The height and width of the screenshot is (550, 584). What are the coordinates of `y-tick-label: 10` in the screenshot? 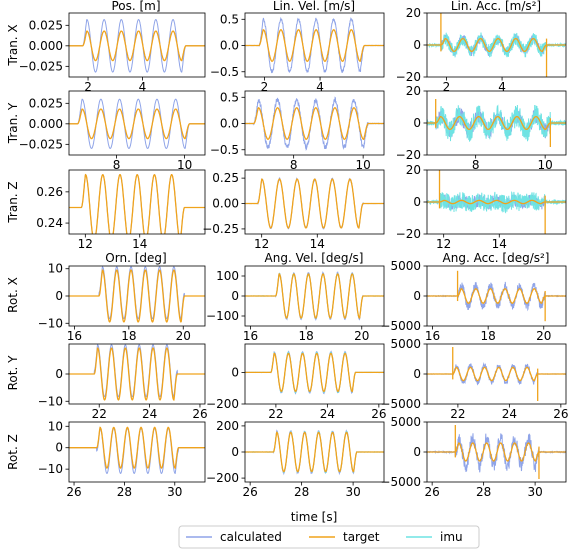 It's located at (55, 426).